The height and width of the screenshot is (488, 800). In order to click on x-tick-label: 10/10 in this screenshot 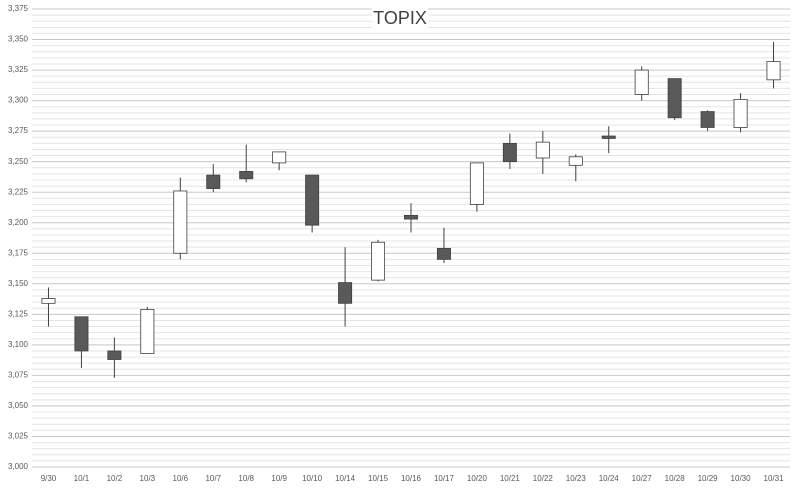, I will do `click(312, 478)`.